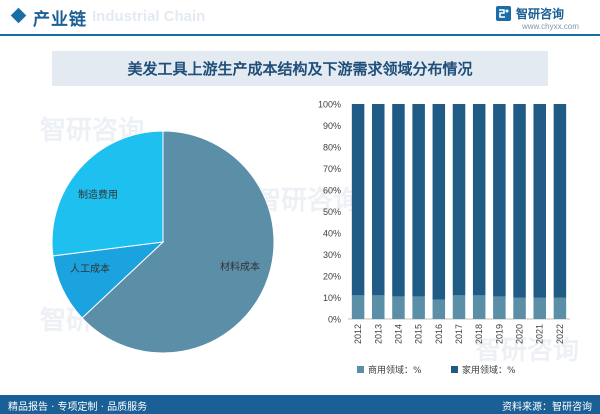 This screenshot has width=600, height=414. What do you see at coordinates (459, 334) in the screenshot?
I see `x-tick-label: 2017` at bounding box center [459, 334].